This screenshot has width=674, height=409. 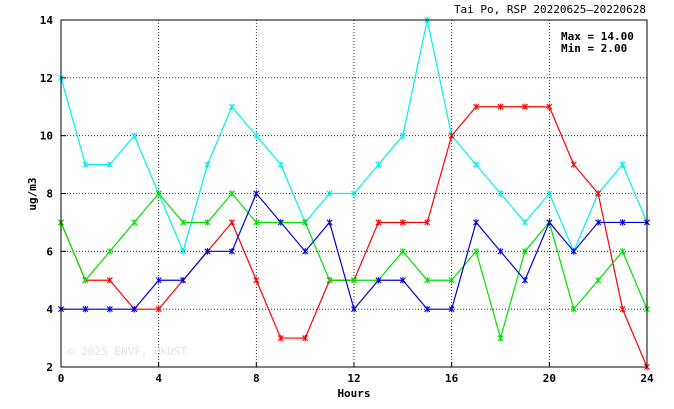 I want to click on min-label: Min = 2.00, so click(x=594, y=48).